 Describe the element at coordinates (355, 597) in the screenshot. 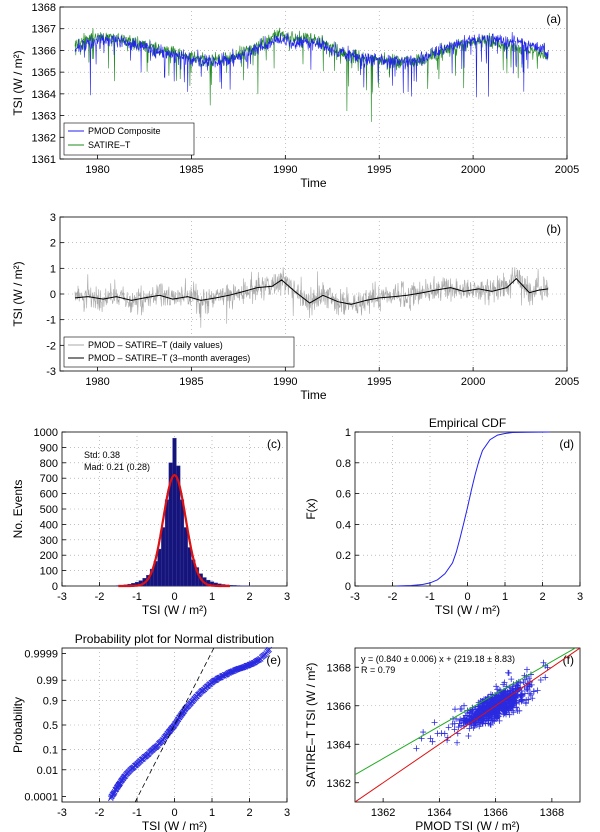

I see `panel-d-xtick-label: -3` at that location.